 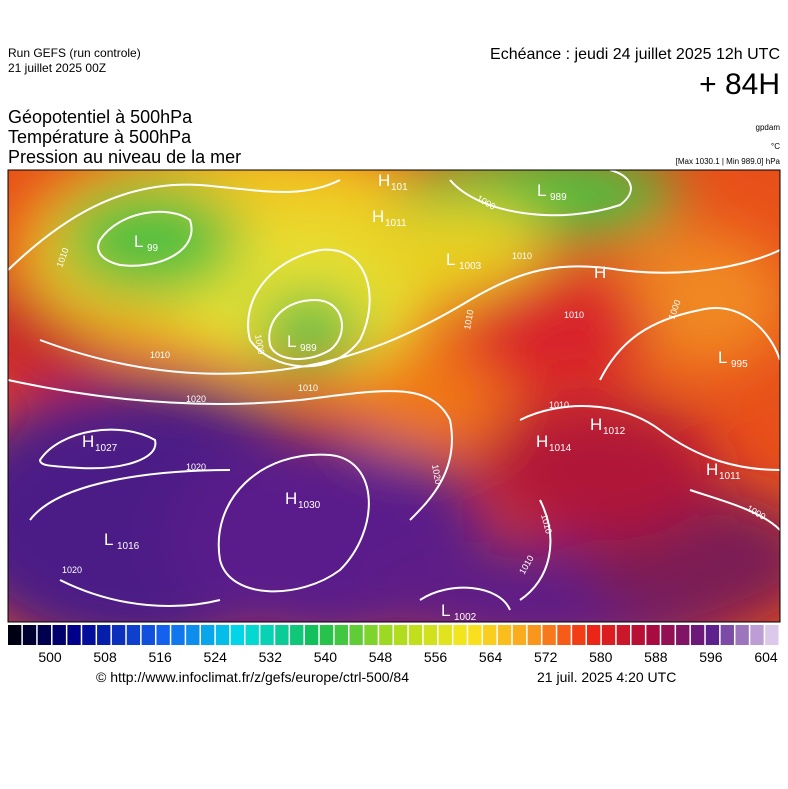 What do you see at coordinates (546, 657) in the screenshot?
I see `colorbar-label: 572` at bounding box center [546, 657].